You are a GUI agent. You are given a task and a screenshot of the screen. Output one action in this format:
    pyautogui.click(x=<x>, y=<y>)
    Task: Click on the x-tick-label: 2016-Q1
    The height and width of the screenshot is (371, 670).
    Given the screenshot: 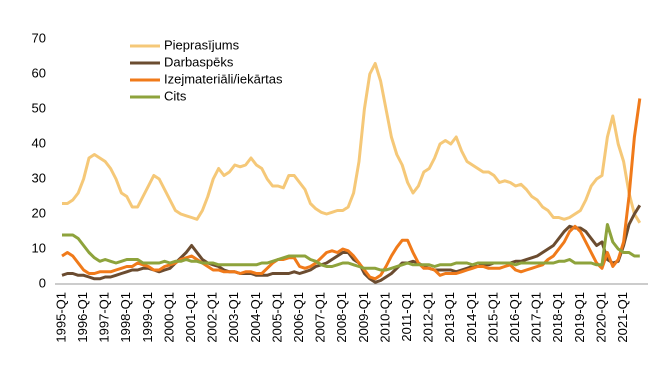 What is the action you would take?
    pyautogui.click(x=514, y=317)
    